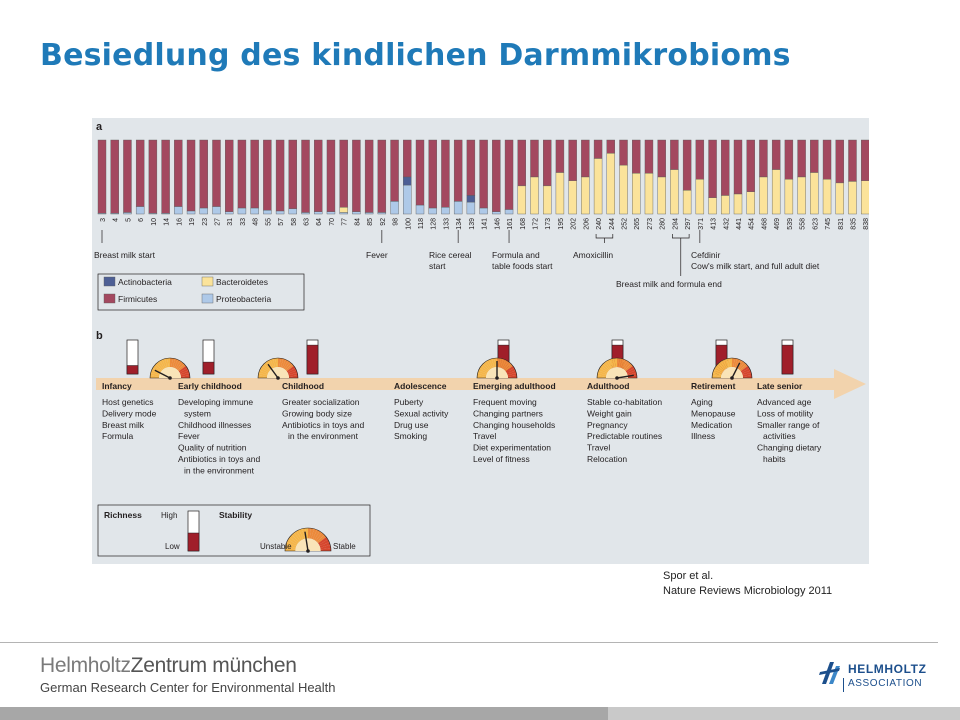 The height and width of the screenshot is (720, 960). What do you see at coordinates (273, 371) in the screenshot?
I see `gauge-needle` at bounding box center [273, 371].